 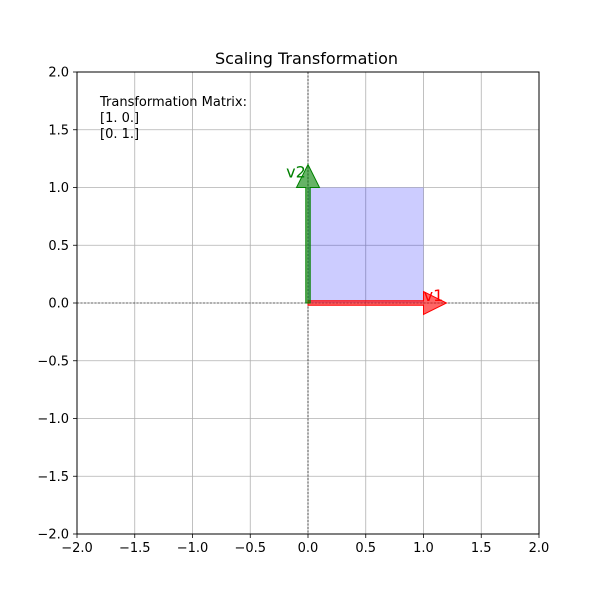 What do you see at coordinates (296, 172) in the screenshot?
I see `vector-label-v2: v2` at bounding box center [296, 172].